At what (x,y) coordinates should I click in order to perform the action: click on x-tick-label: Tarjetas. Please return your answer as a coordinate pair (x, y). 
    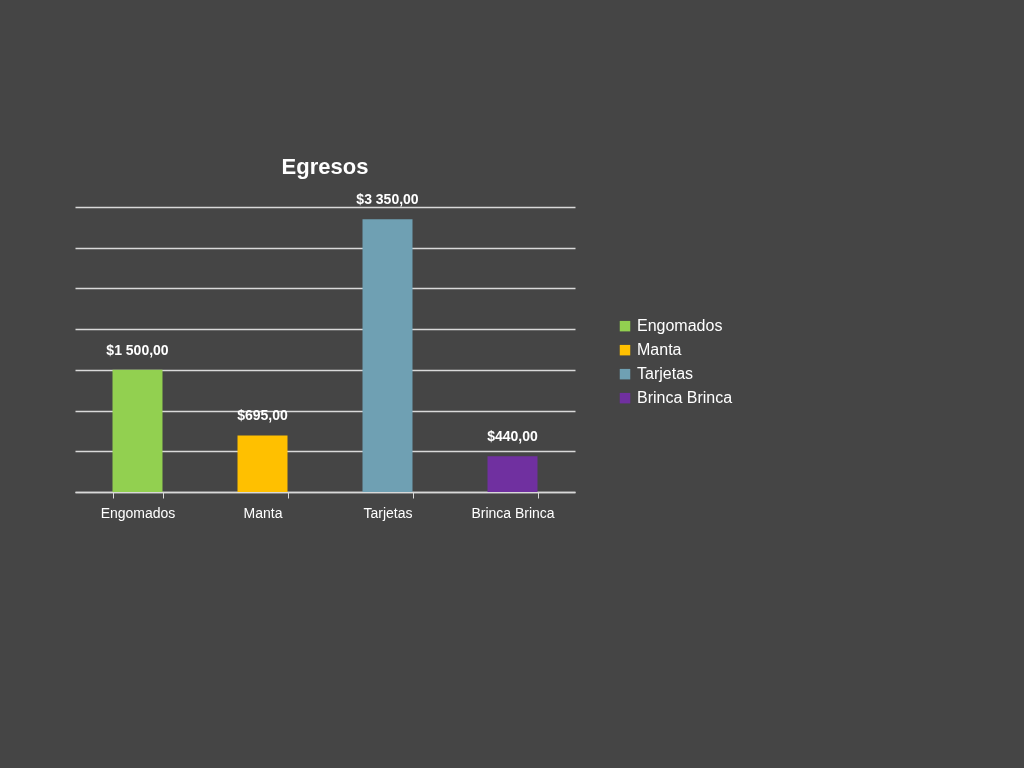
    Looking at the image, I should click on (388, 512).